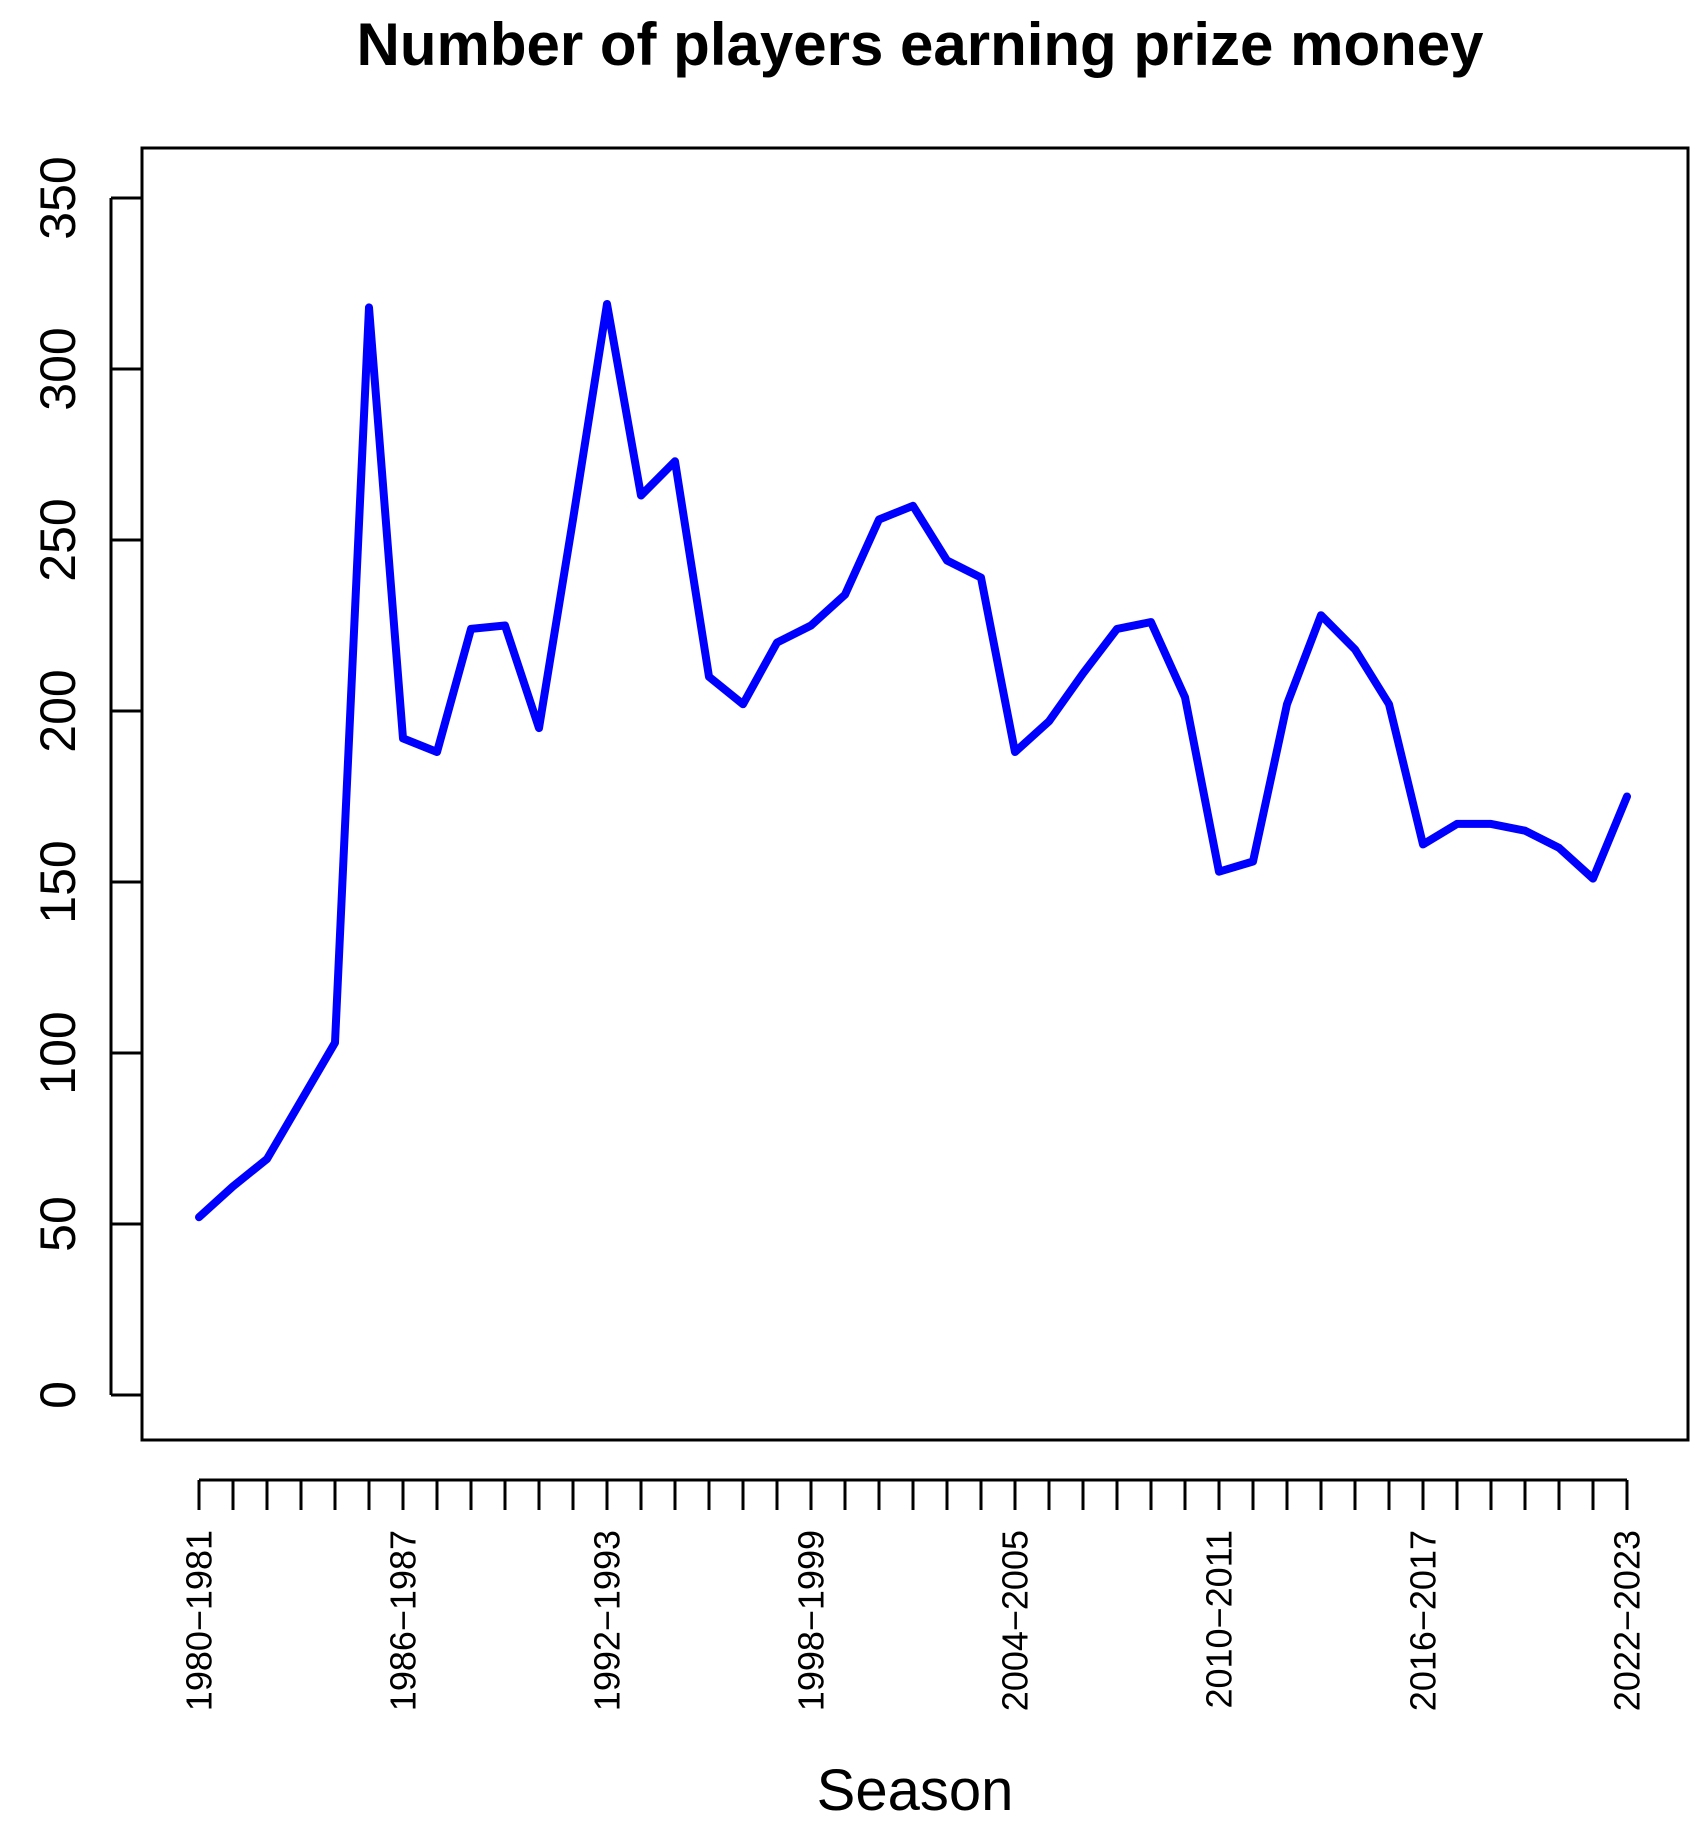 This screenshot has height=1832, width=1699. I want to click on y-axis: 0 50 100 150 200 250 300 350, so click(86, 782).